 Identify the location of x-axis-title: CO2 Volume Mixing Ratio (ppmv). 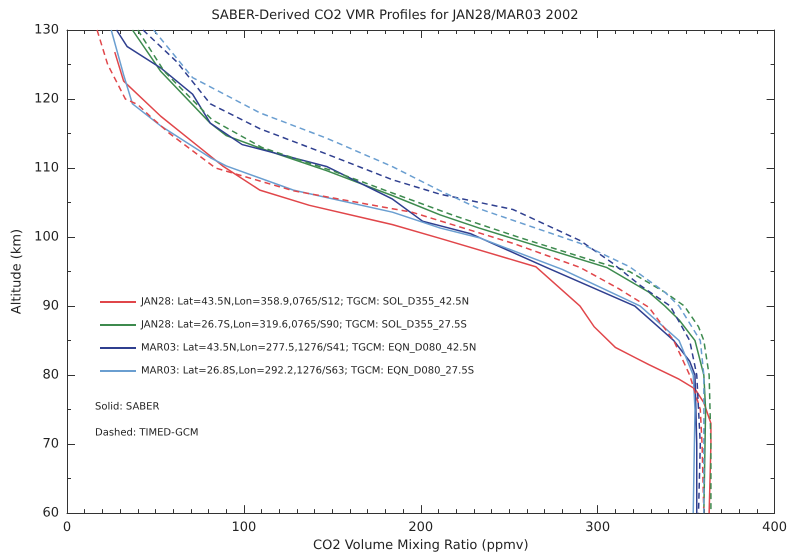
(421, 545).